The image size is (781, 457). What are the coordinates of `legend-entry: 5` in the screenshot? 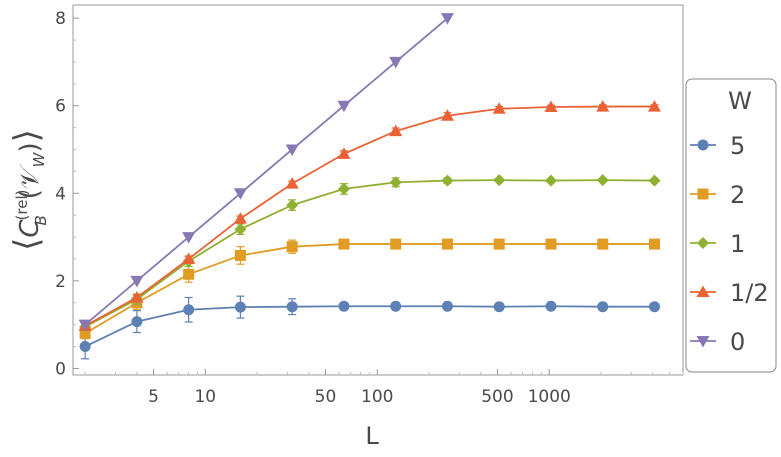 It's located at (717, 146).